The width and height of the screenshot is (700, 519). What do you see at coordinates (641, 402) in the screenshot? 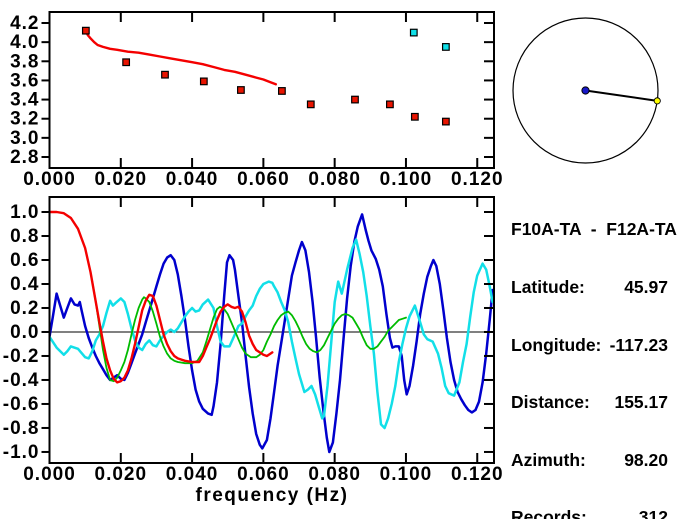
I see `distance-value: 155.17` at bounding box center [641, 402].